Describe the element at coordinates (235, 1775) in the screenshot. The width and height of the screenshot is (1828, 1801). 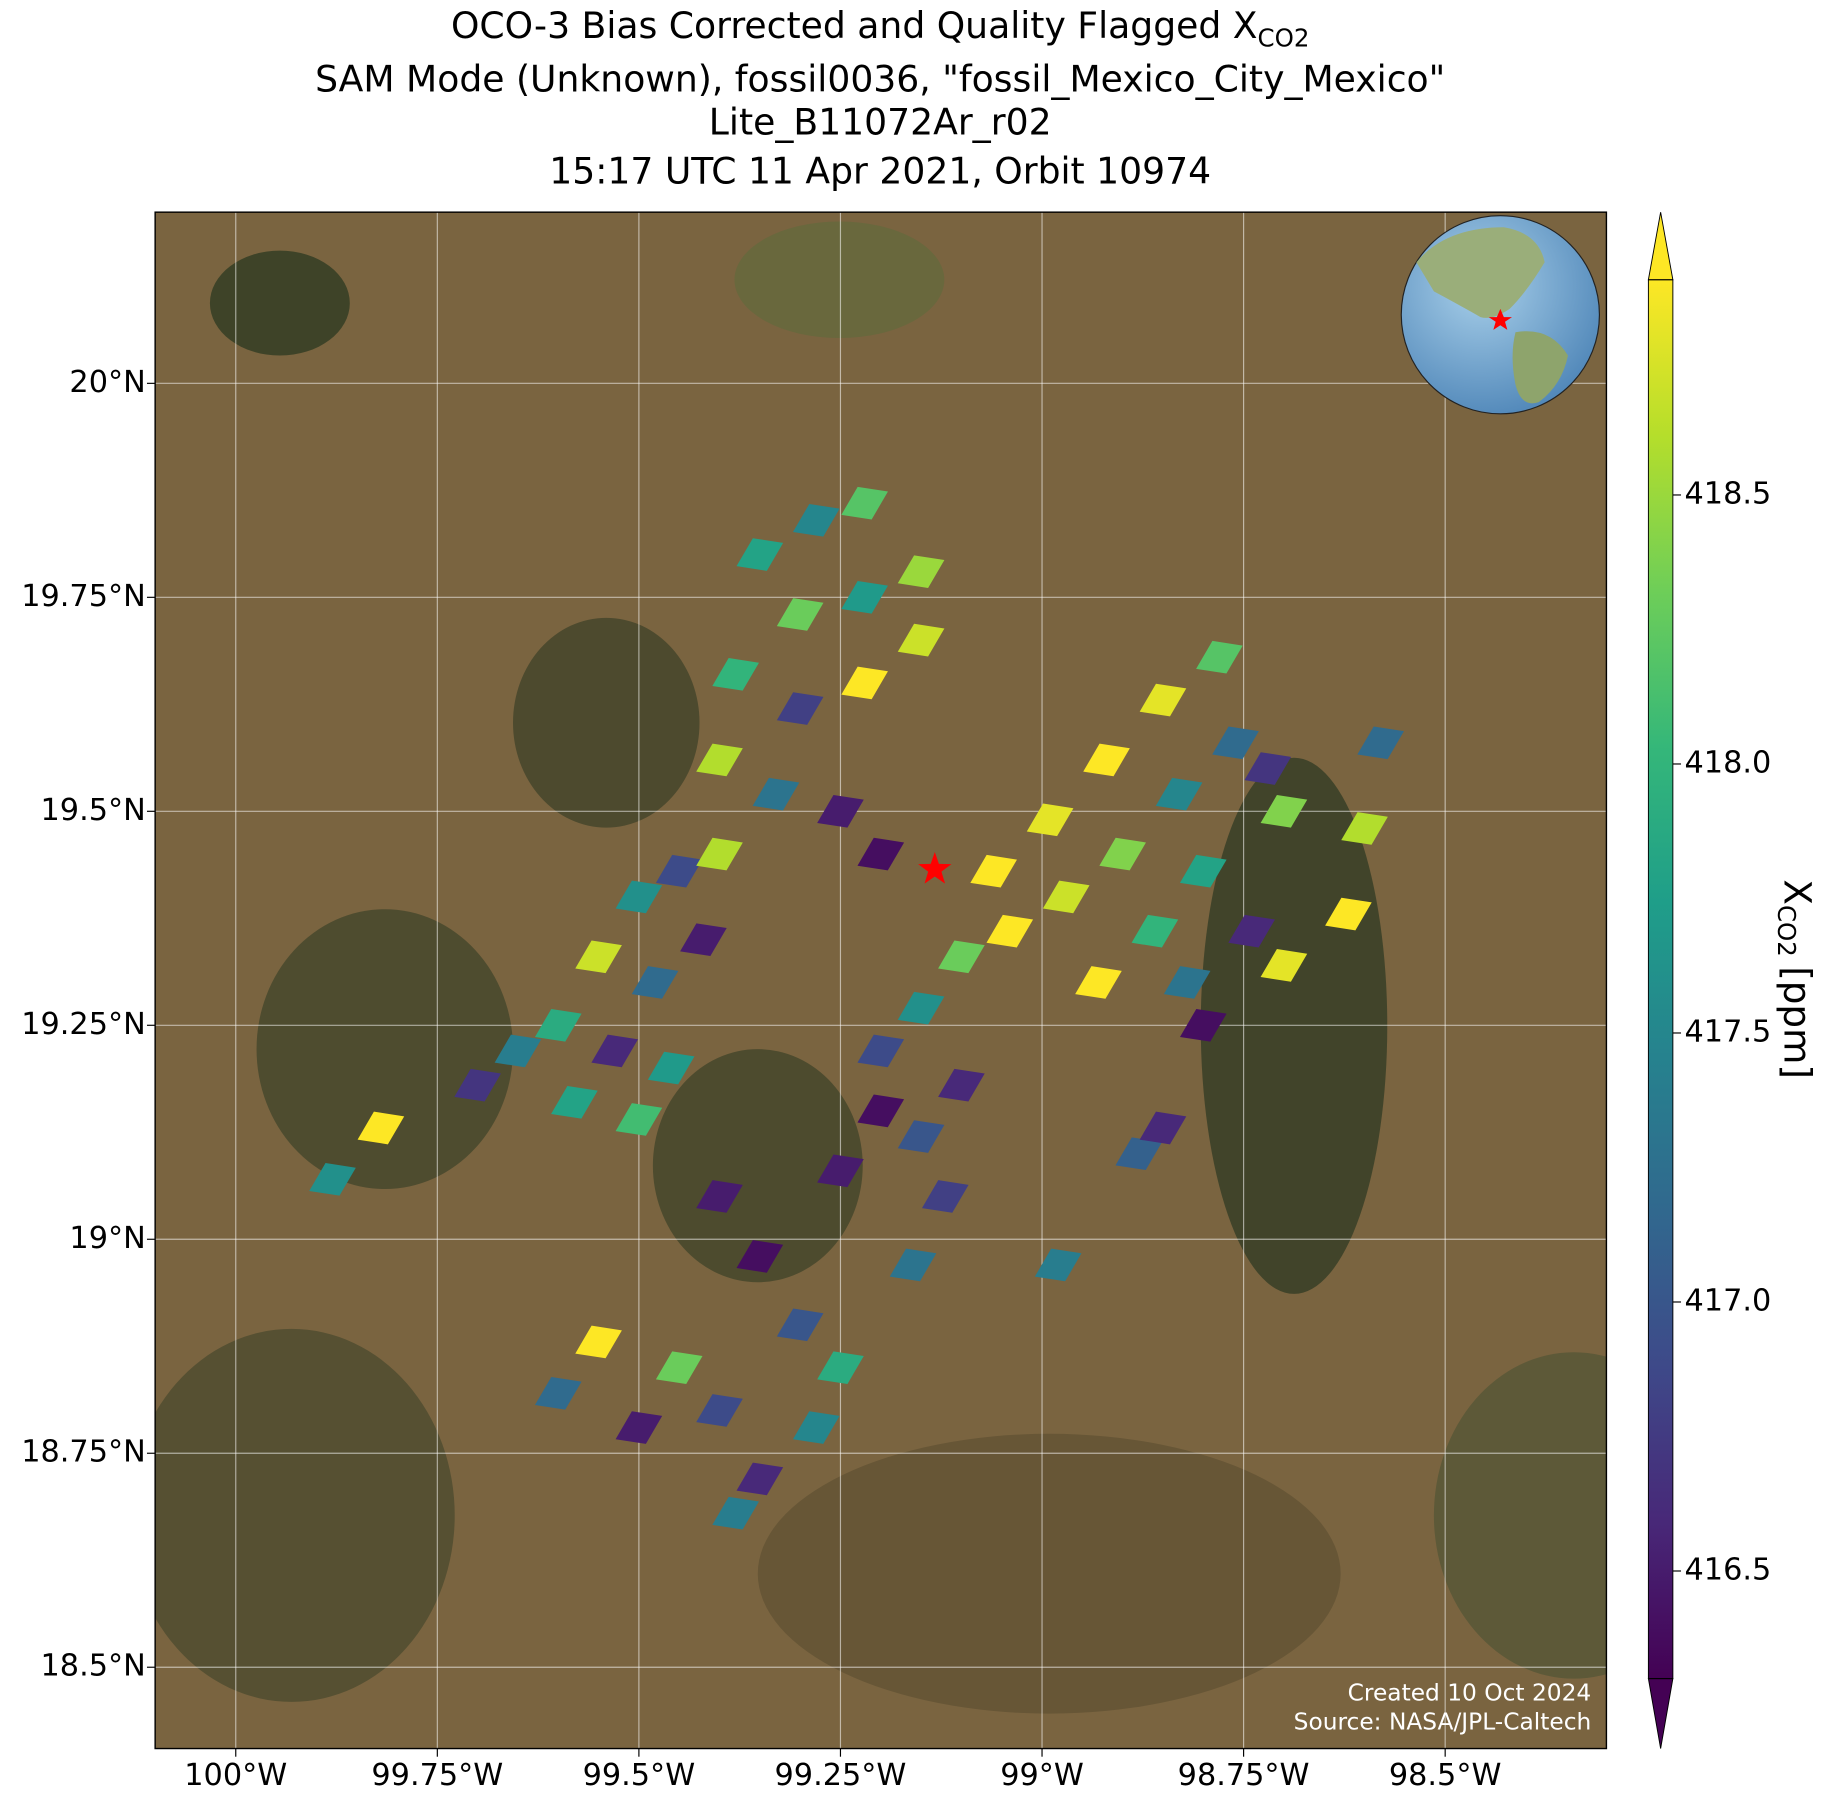
I see `x-tick-label: 100°W` at that location.